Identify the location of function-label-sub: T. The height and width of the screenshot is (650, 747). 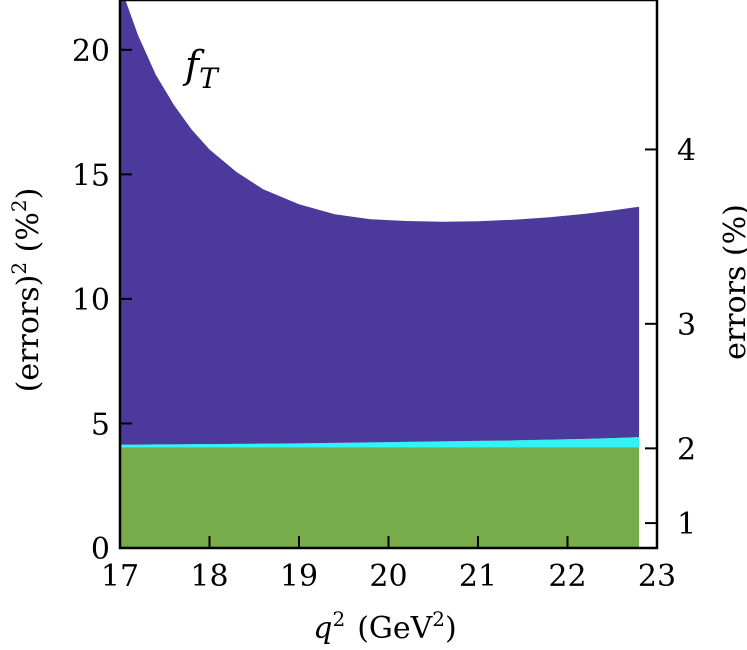
(209, 78).